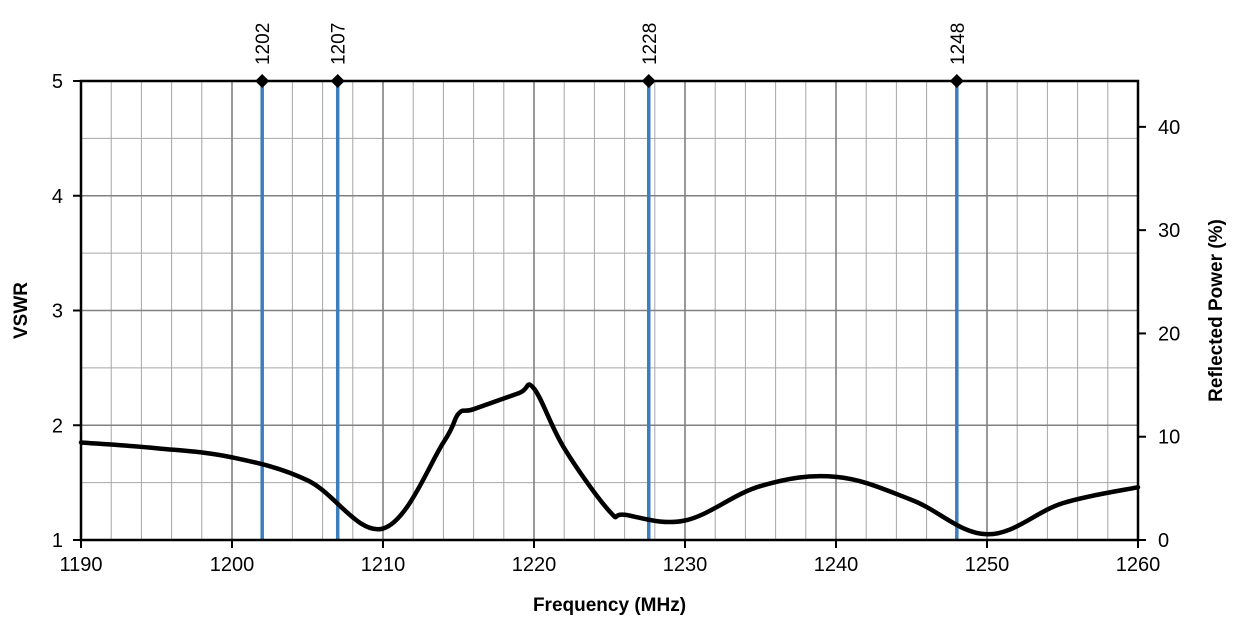  Describe the element at coordinates (339, 44) in the screenshot. I see `marker-label: 1207` at that location.